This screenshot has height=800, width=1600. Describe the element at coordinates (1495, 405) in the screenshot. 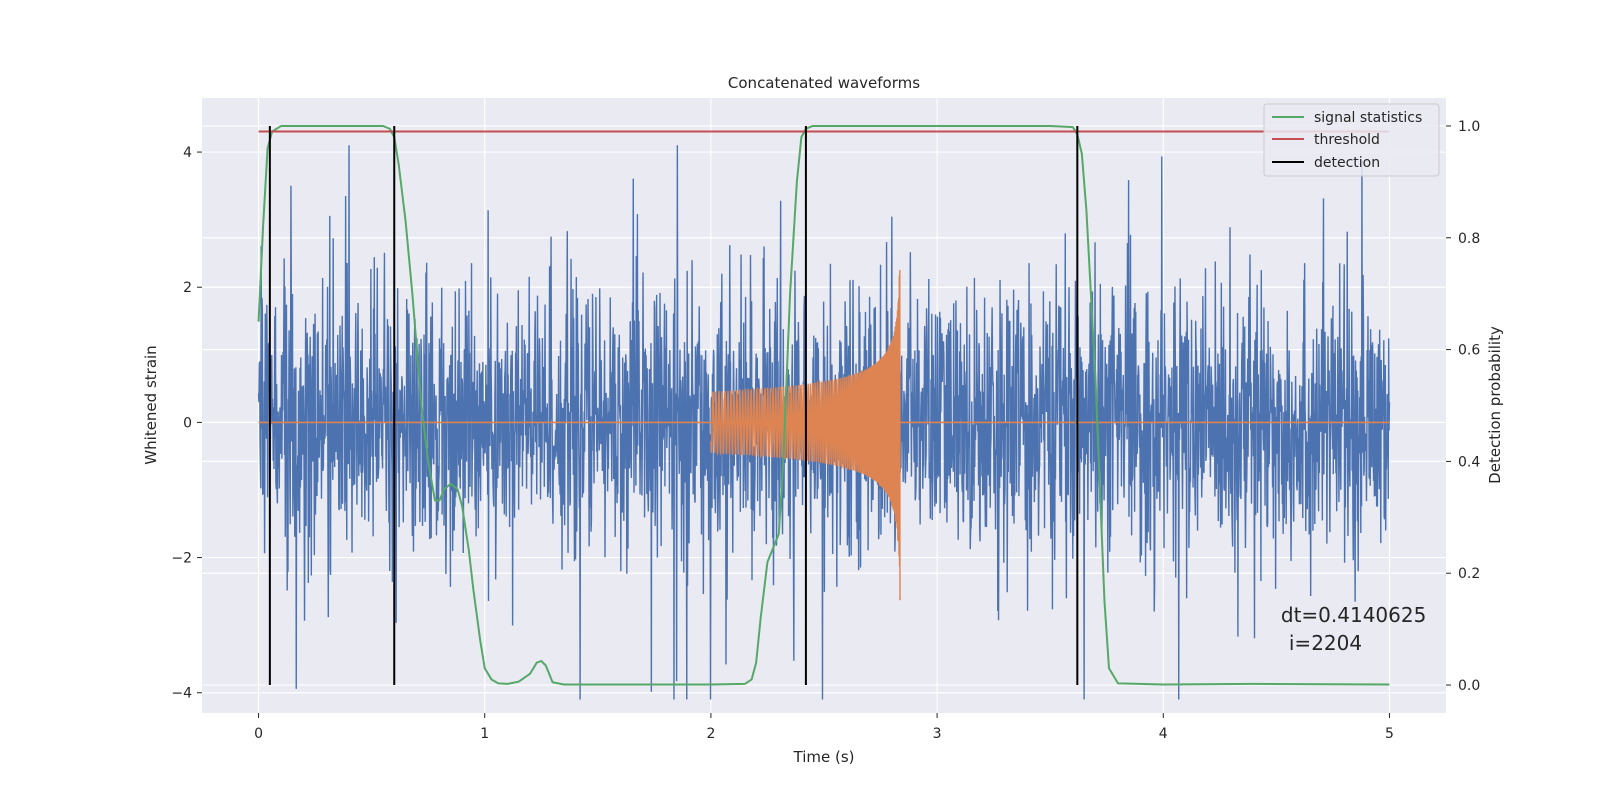

I see `y2-axis-label: Detection probability` at that location.